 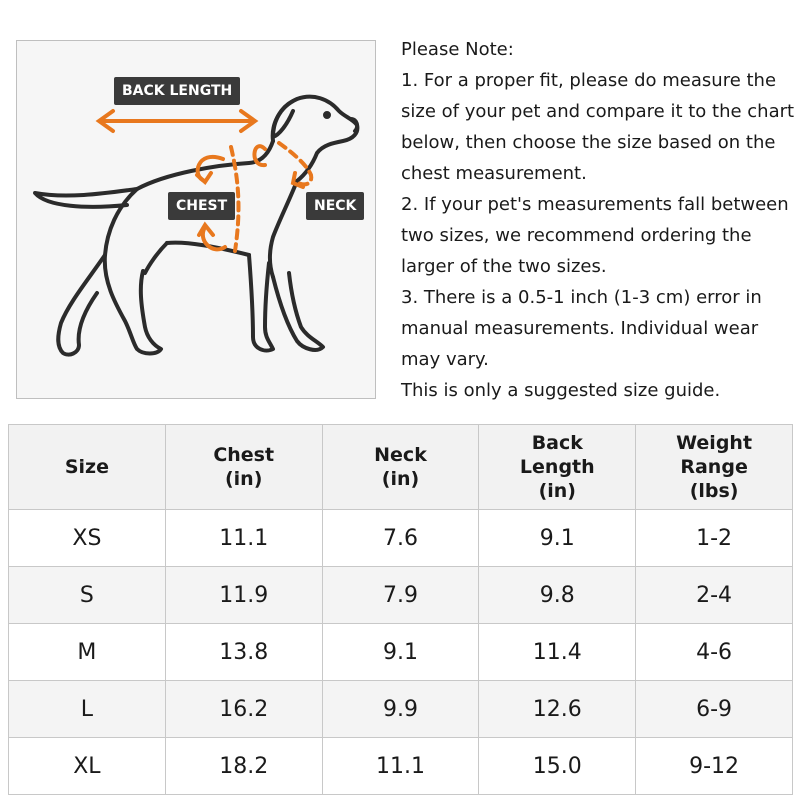 I want to click on header-weight-range: Weight Range (lbs), so click(x=714, y=467).